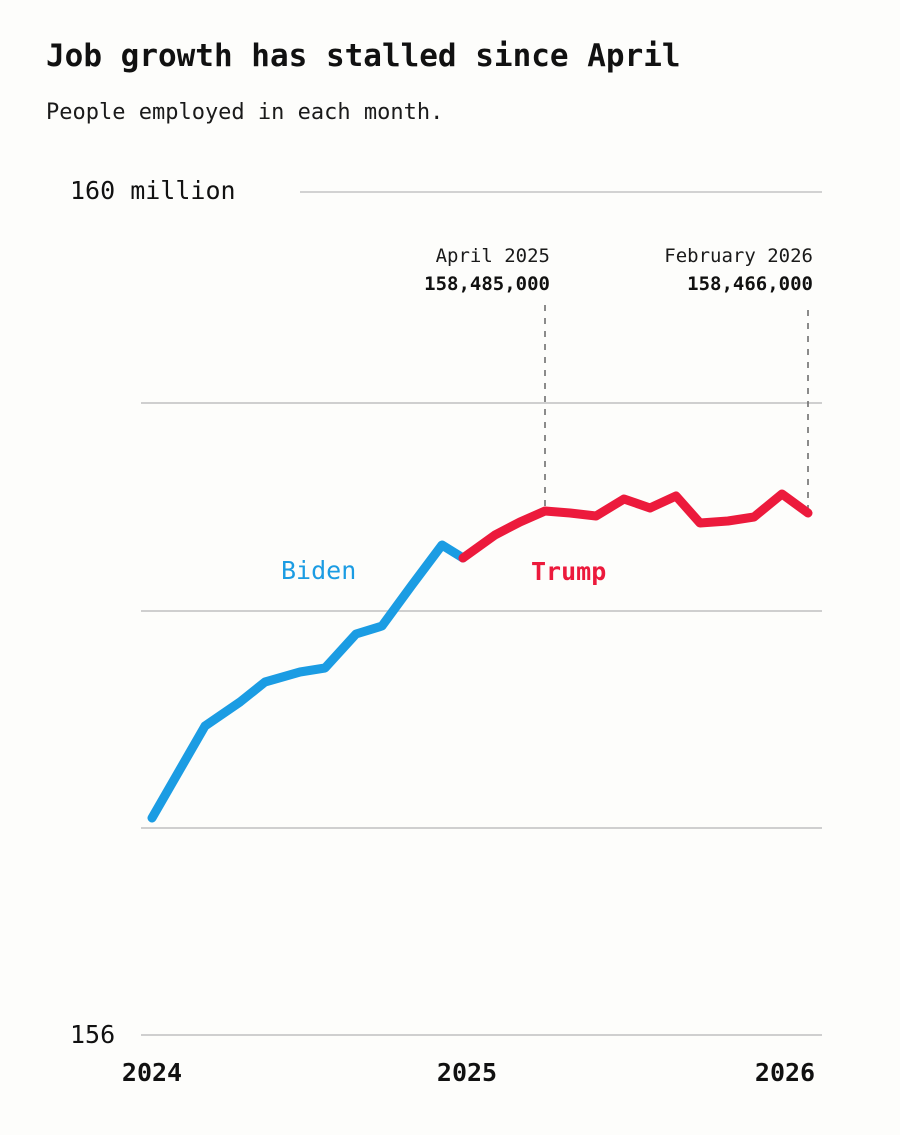 This screenshot has height=1135, width=900. I want to click on y-axis-top-label: 160 million, so click(157, 190).